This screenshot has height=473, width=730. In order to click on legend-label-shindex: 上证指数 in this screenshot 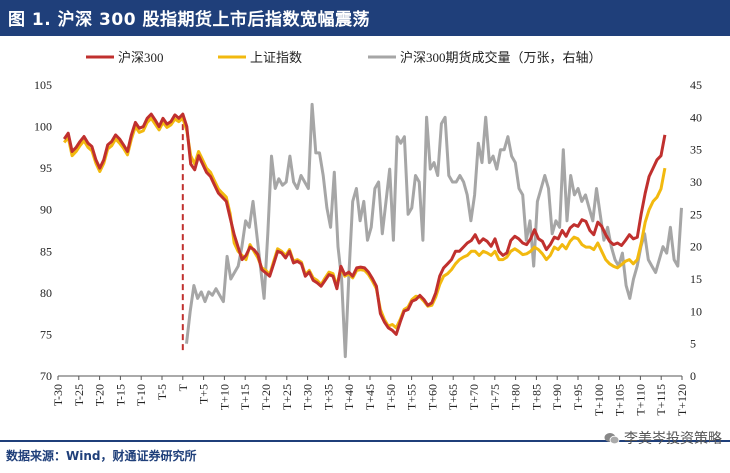, I will do `click(276, 57)`.